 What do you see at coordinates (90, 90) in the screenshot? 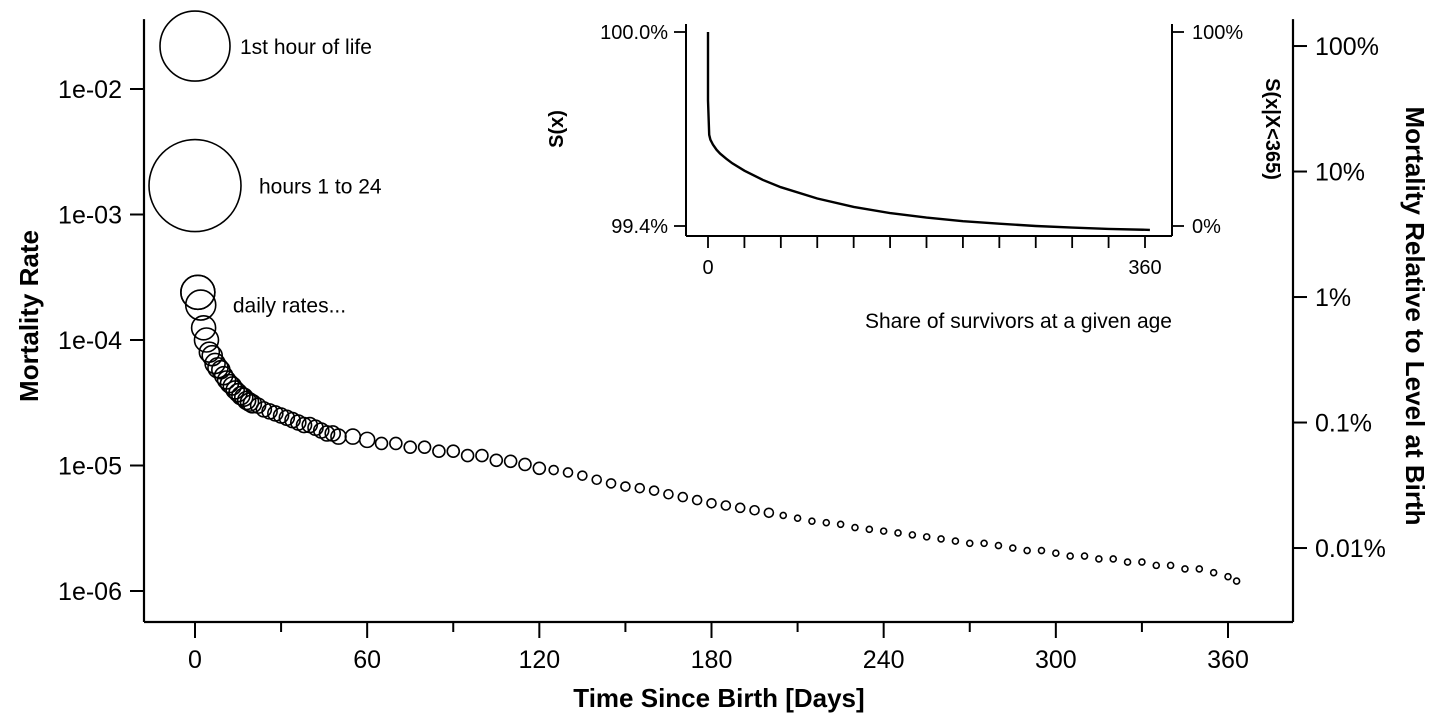
I see `y-tick-label: 1e-02` at bounding box center [90, 90].